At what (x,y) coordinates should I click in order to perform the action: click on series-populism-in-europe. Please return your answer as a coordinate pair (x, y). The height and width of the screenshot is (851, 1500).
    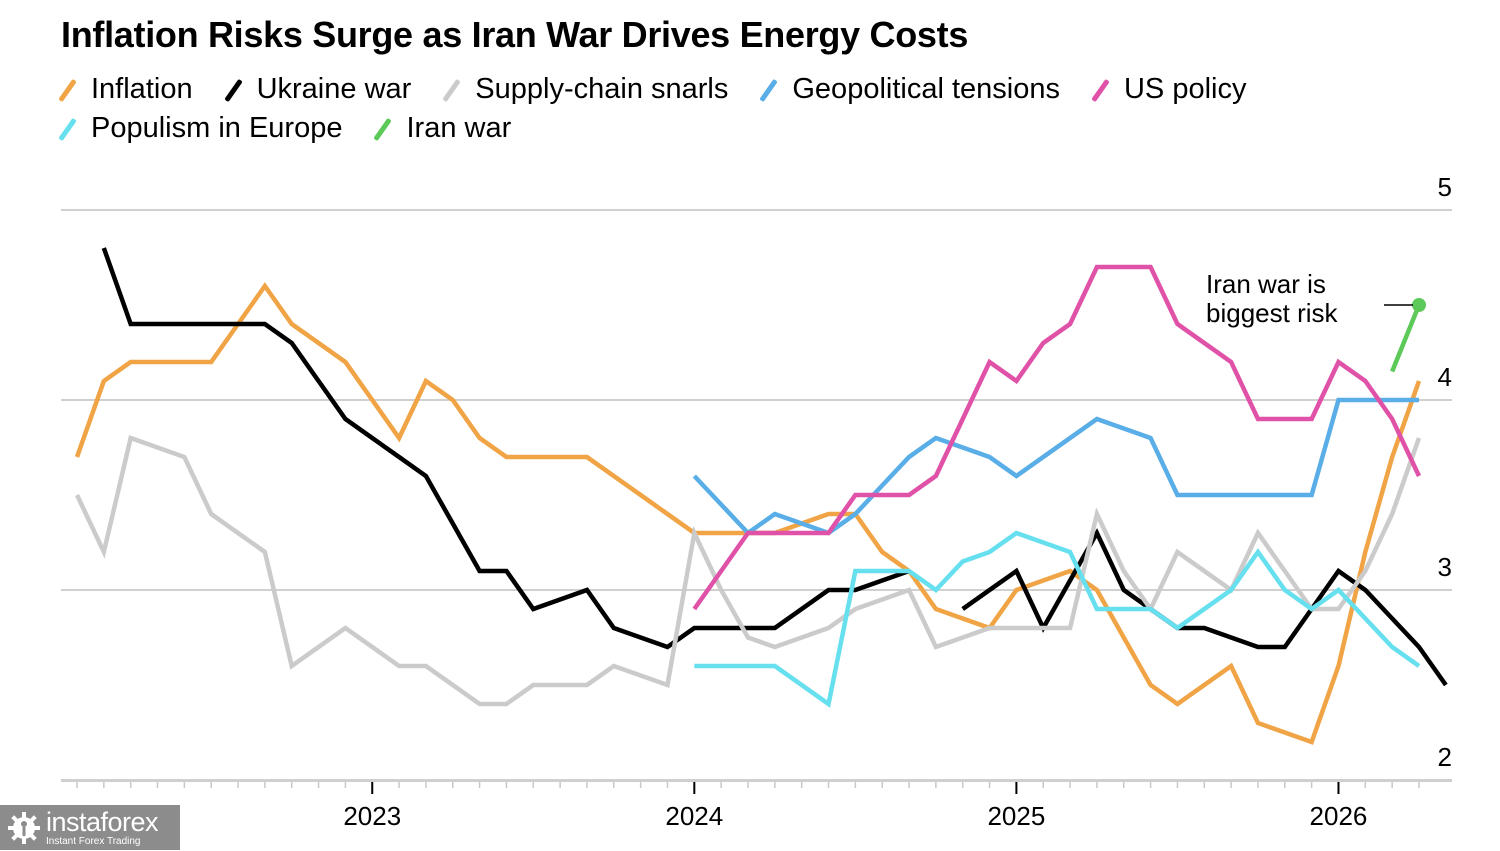
    Looking at the image, I should click on (1057, 619).